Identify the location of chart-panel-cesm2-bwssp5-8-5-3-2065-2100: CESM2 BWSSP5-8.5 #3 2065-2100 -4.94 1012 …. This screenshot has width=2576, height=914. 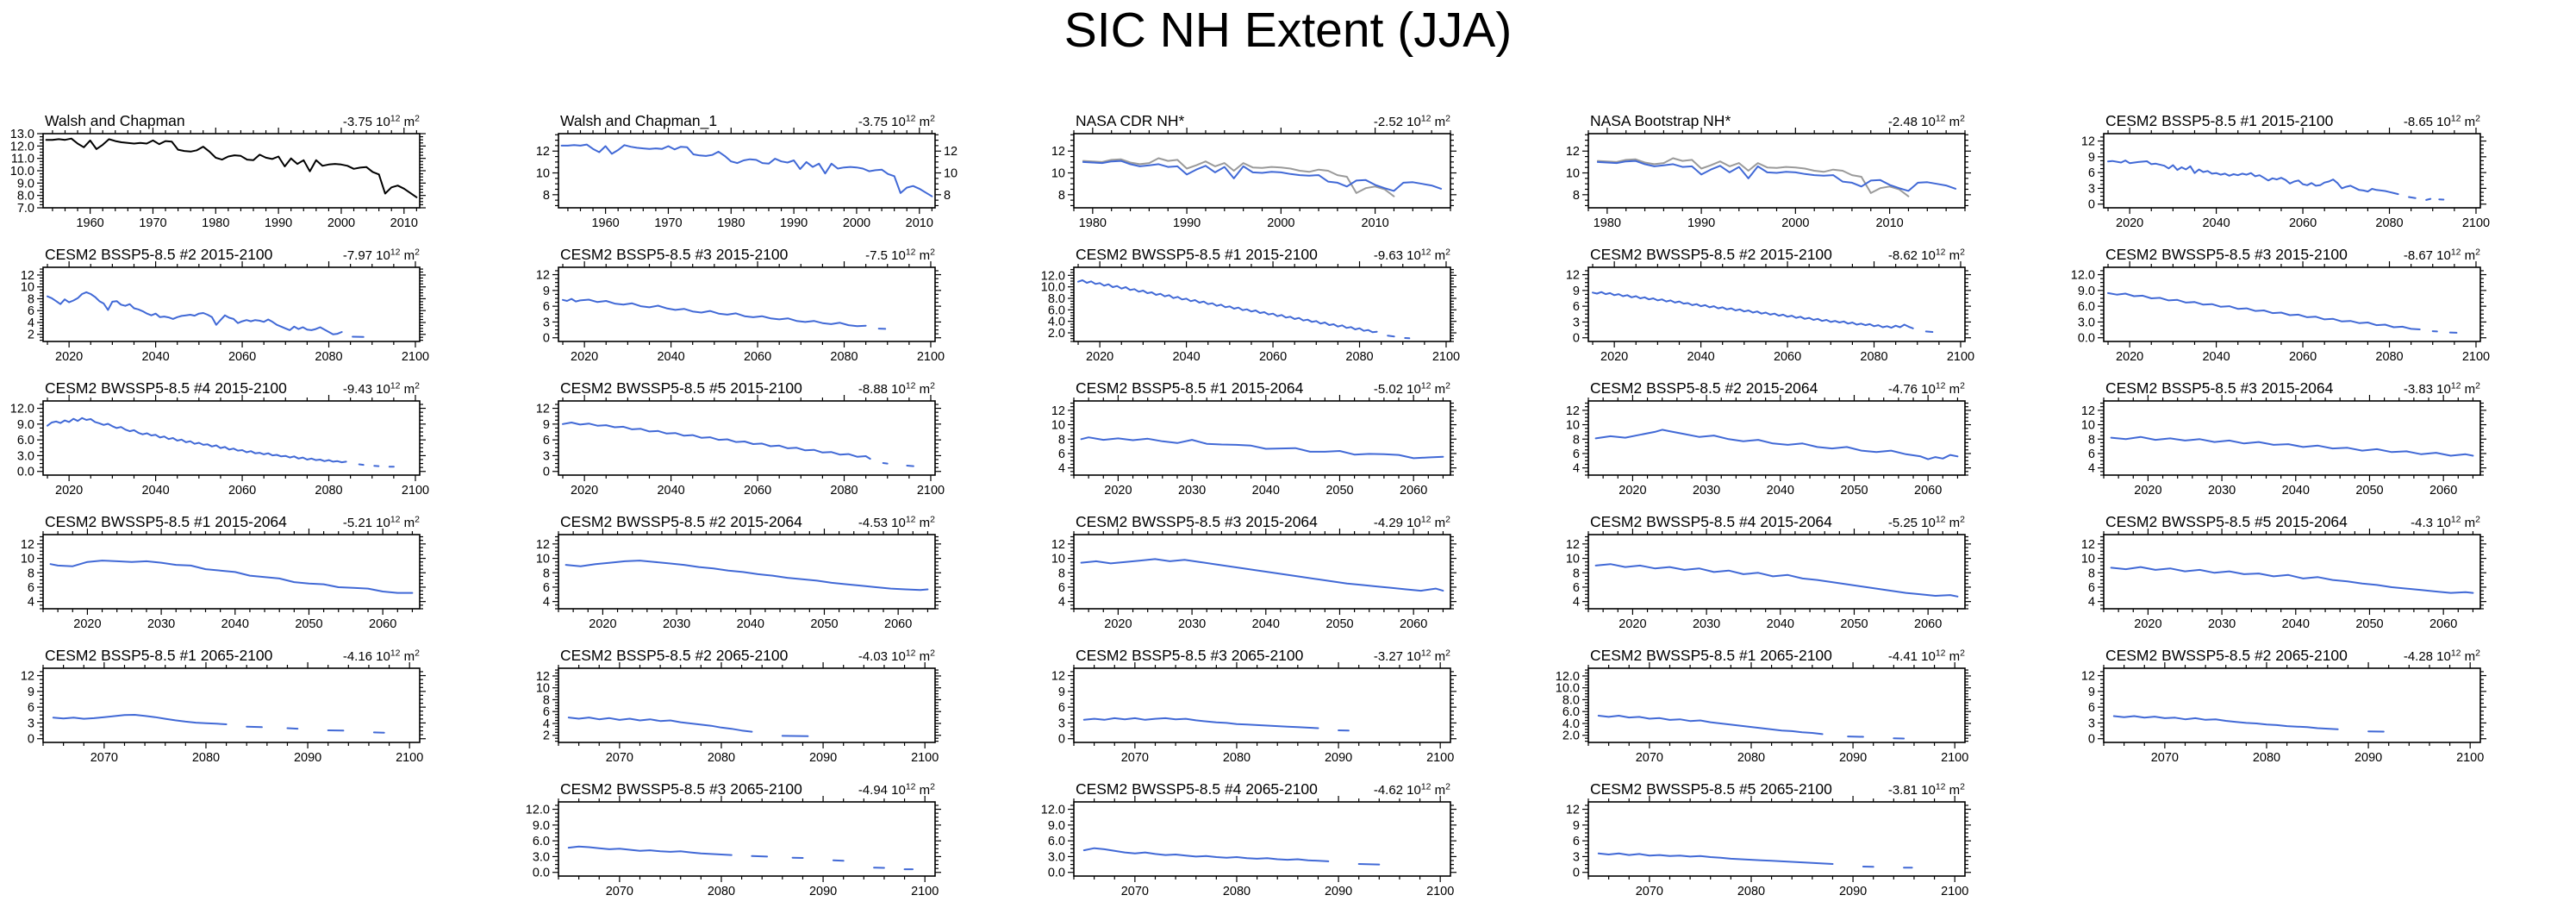
(733, 839).